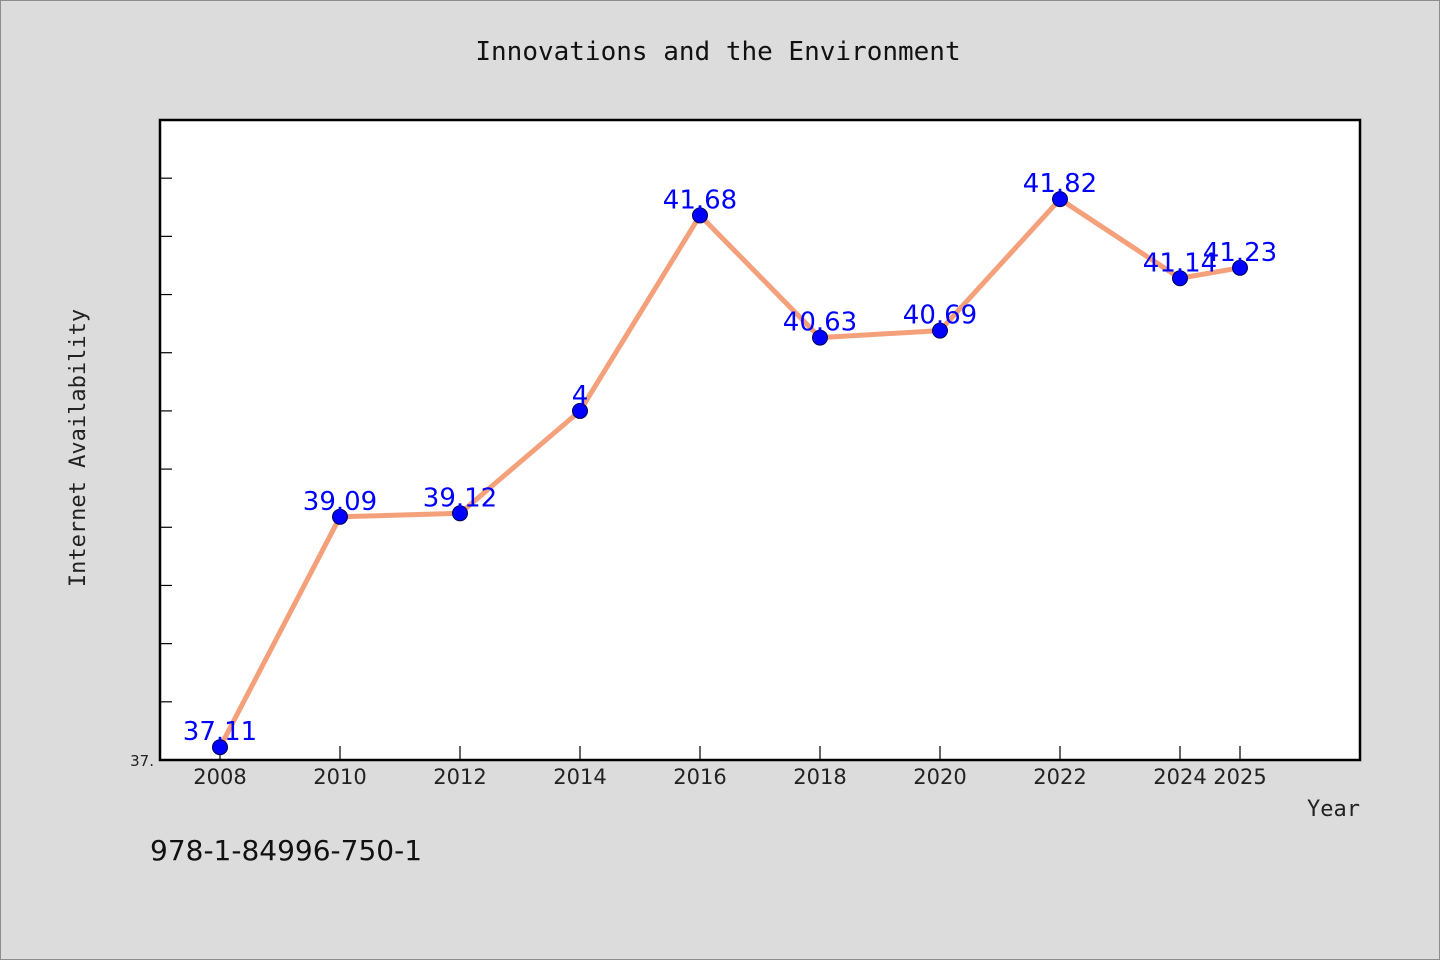  What do you see at coordinates (142, 761) in the screenshot?
I see `y-tick-label: 37.` at bounding box center [142, 761].